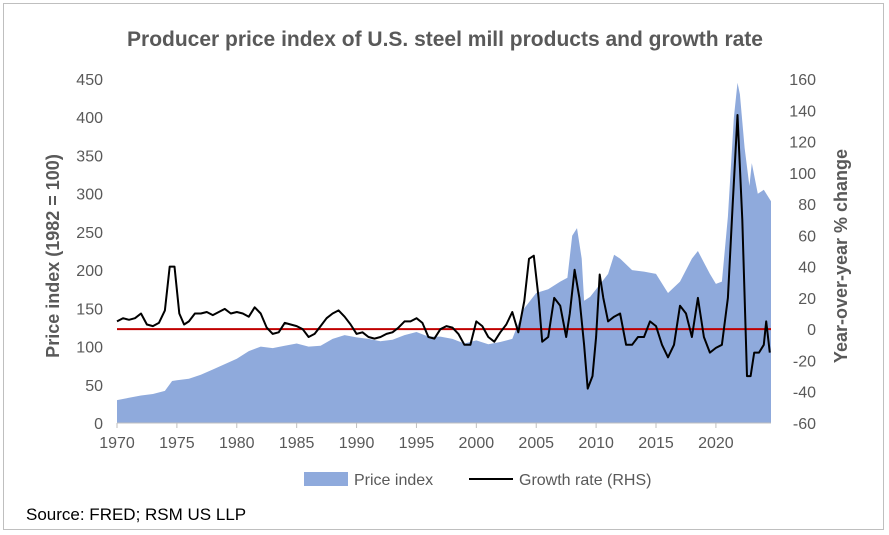 The width and height of the screenshot is (889, 535). Describe the element at coordinates (136, 514) in the screenshot. I see `source-note: Source: FRED; RSM US LLP` at that location.